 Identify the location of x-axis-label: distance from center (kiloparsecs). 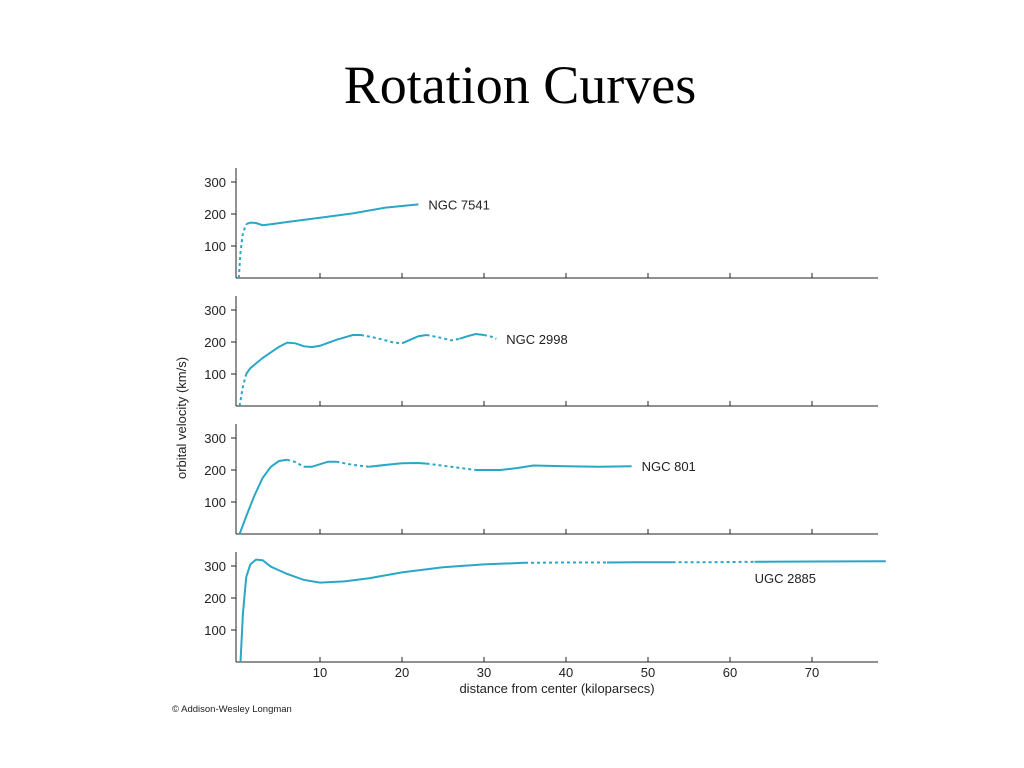
(556, 688).